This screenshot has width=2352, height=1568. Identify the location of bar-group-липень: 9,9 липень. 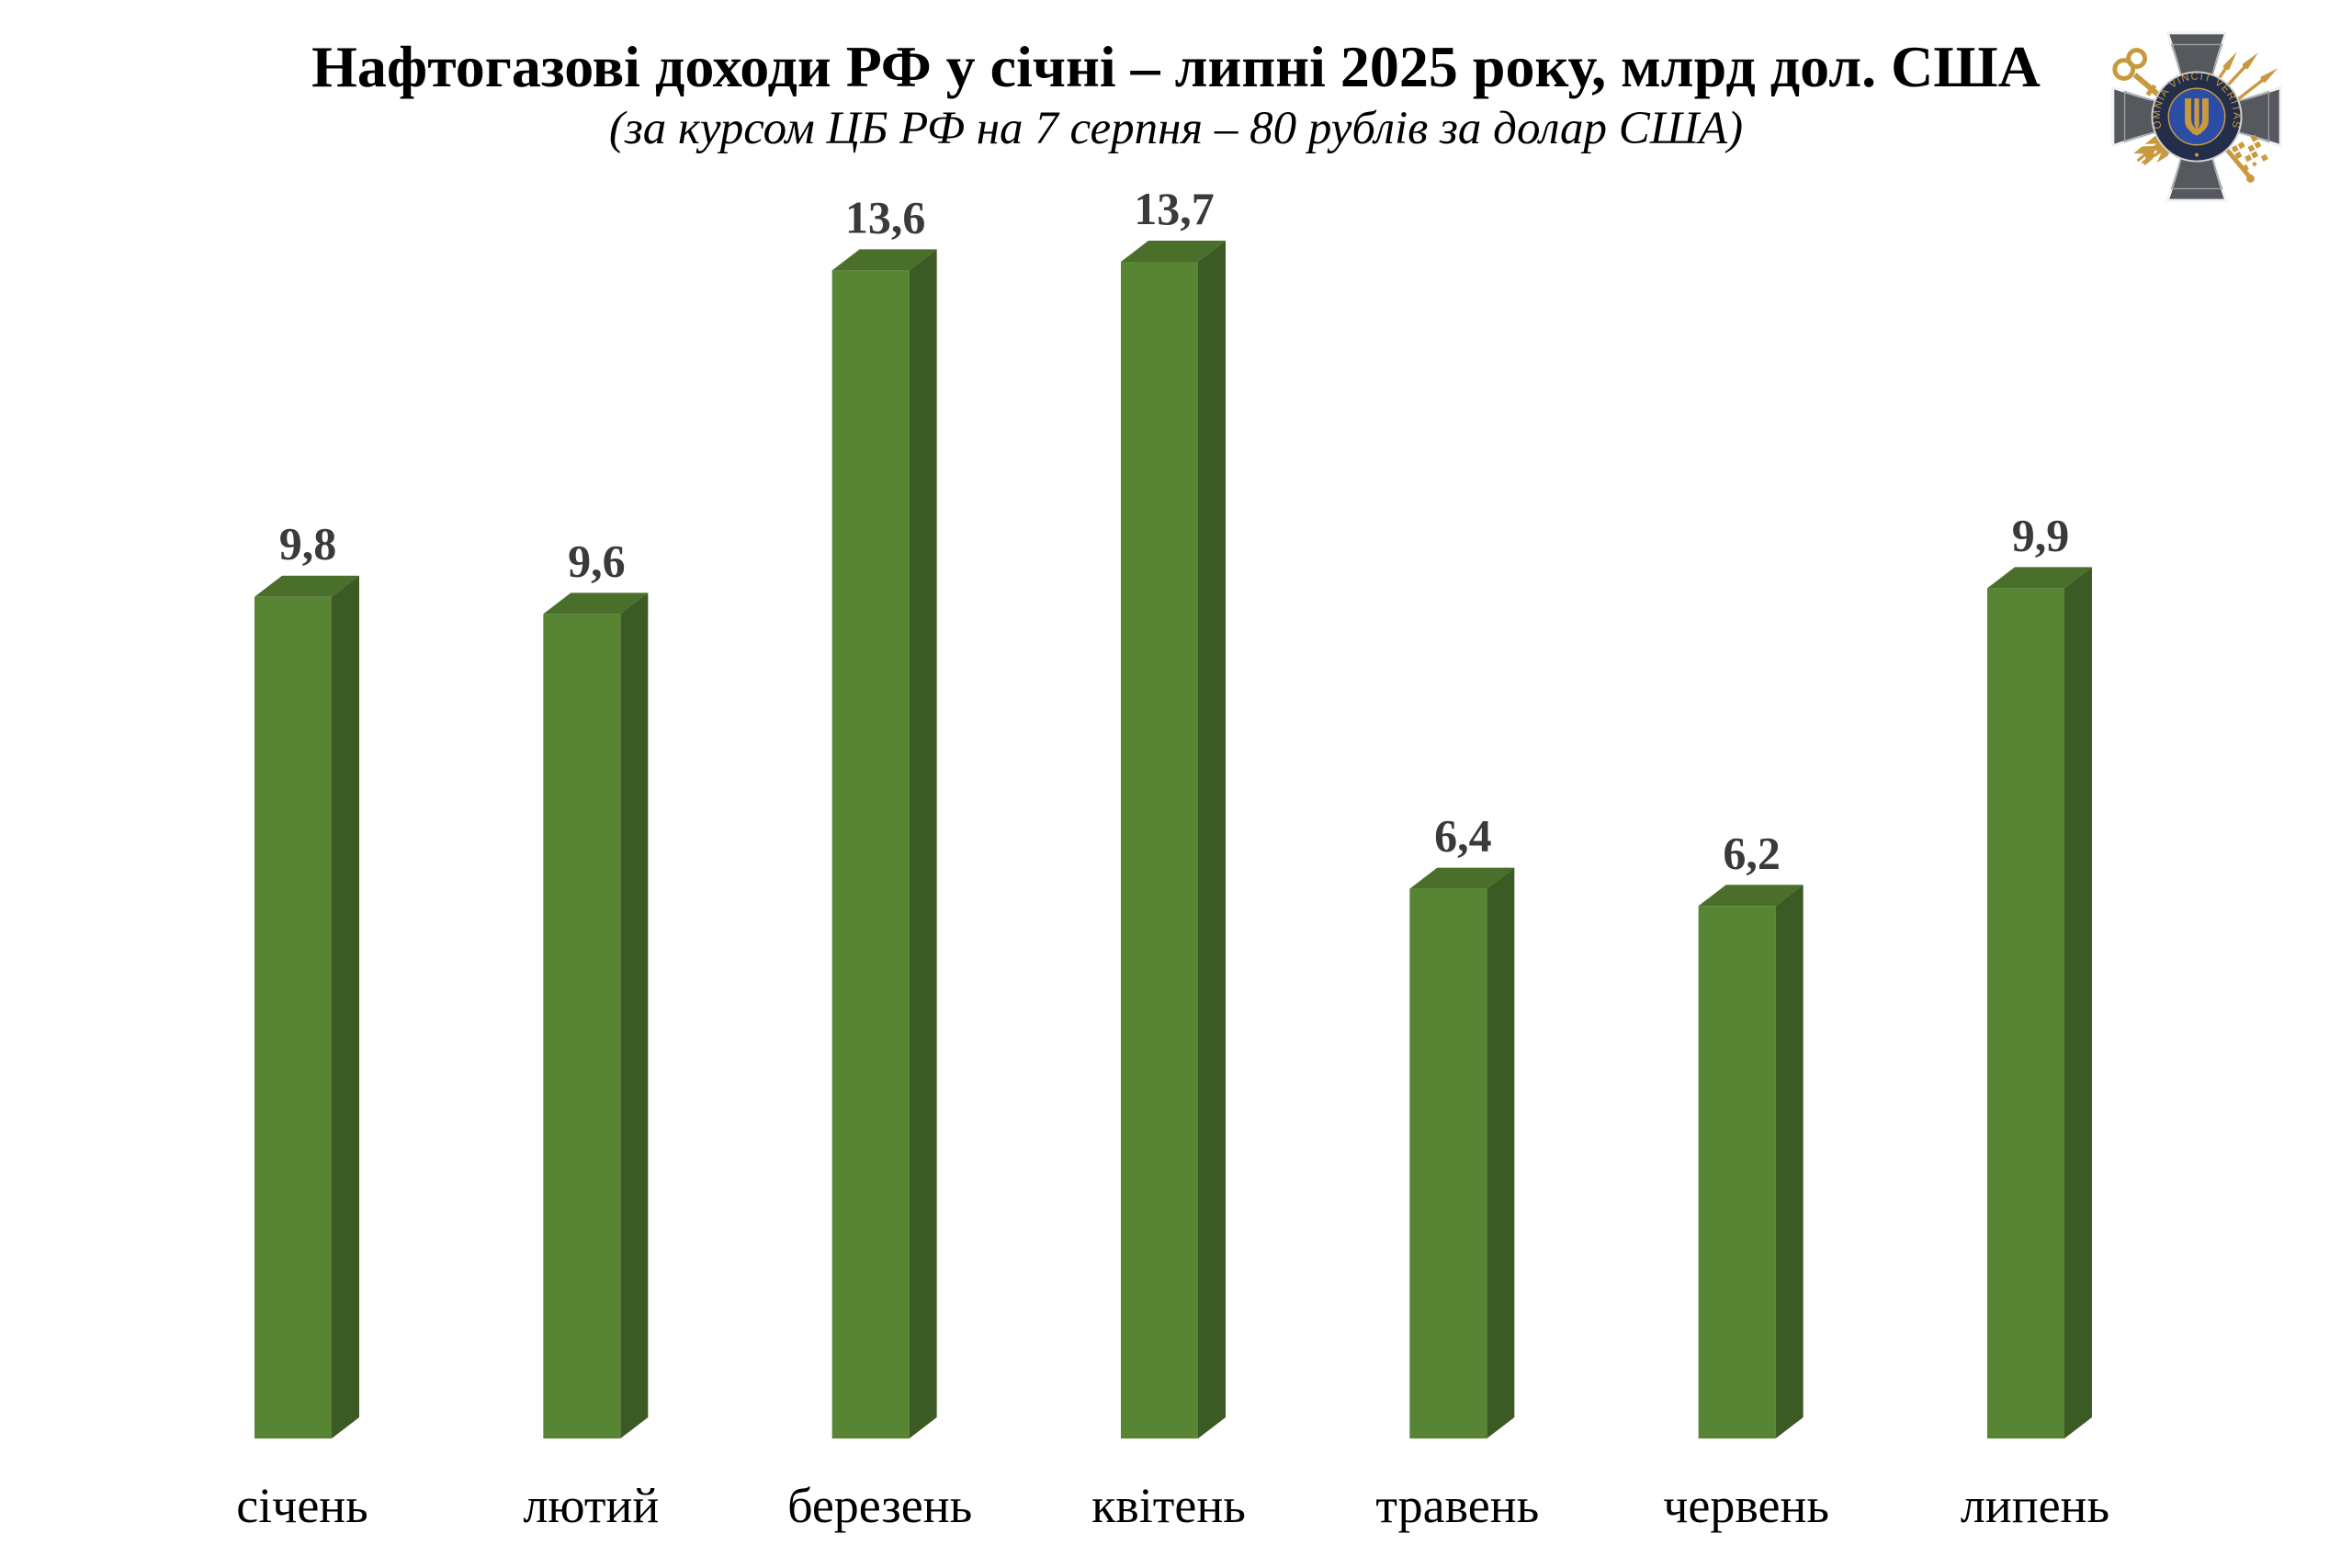
(2035, 1021).